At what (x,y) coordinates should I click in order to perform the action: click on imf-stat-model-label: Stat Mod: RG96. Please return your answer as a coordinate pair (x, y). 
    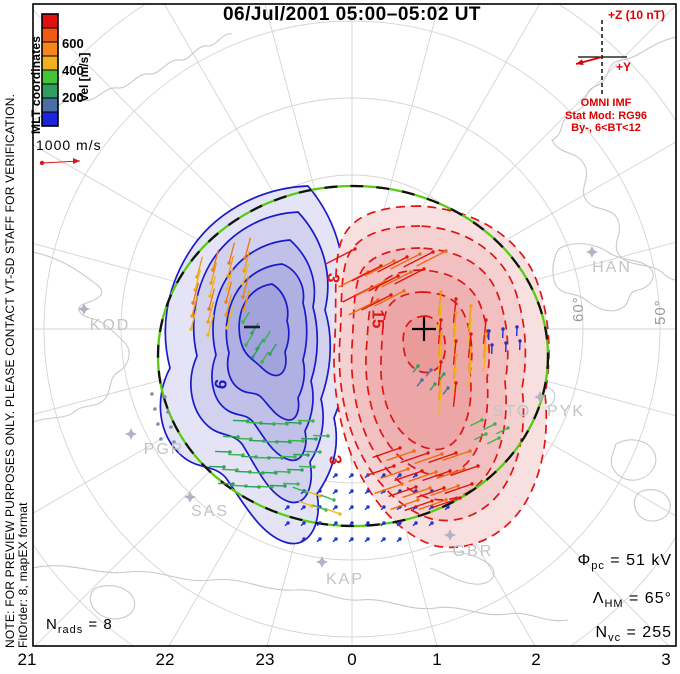
    Looking at the image, I should click on (606, 116).